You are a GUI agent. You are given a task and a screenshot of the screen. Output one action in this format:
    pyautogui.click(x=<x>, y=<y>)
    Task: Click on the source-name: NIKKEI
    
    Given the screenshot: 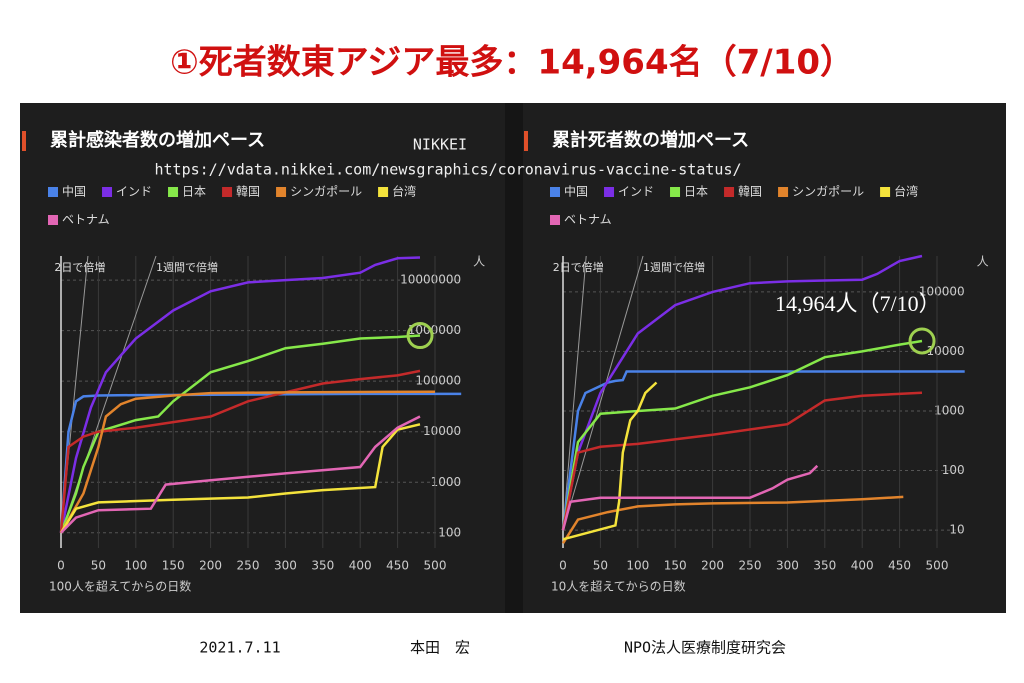 What is the action you would take?
    pyautogui.click(x=440, y=145)
    